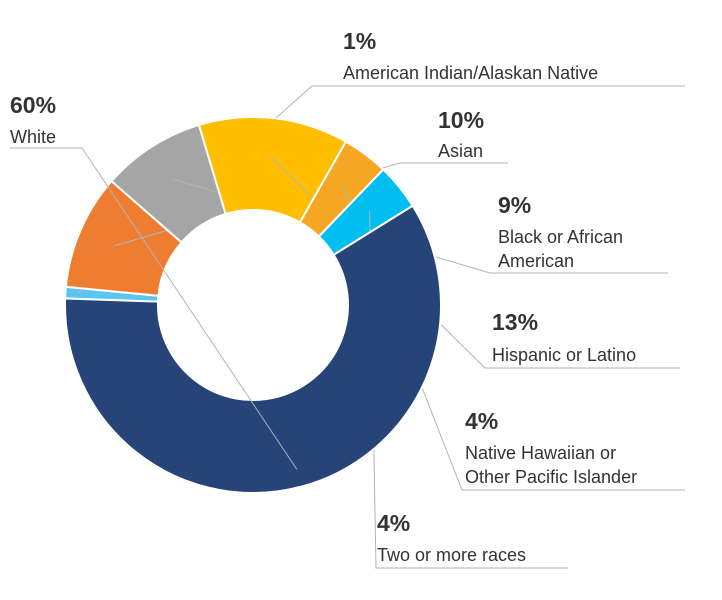  Describe the element at coordinates (470, 73) in the screenshot. I see `category-label-american-indian-alaskan-native: American Indian/Alaskan Native` at that location.